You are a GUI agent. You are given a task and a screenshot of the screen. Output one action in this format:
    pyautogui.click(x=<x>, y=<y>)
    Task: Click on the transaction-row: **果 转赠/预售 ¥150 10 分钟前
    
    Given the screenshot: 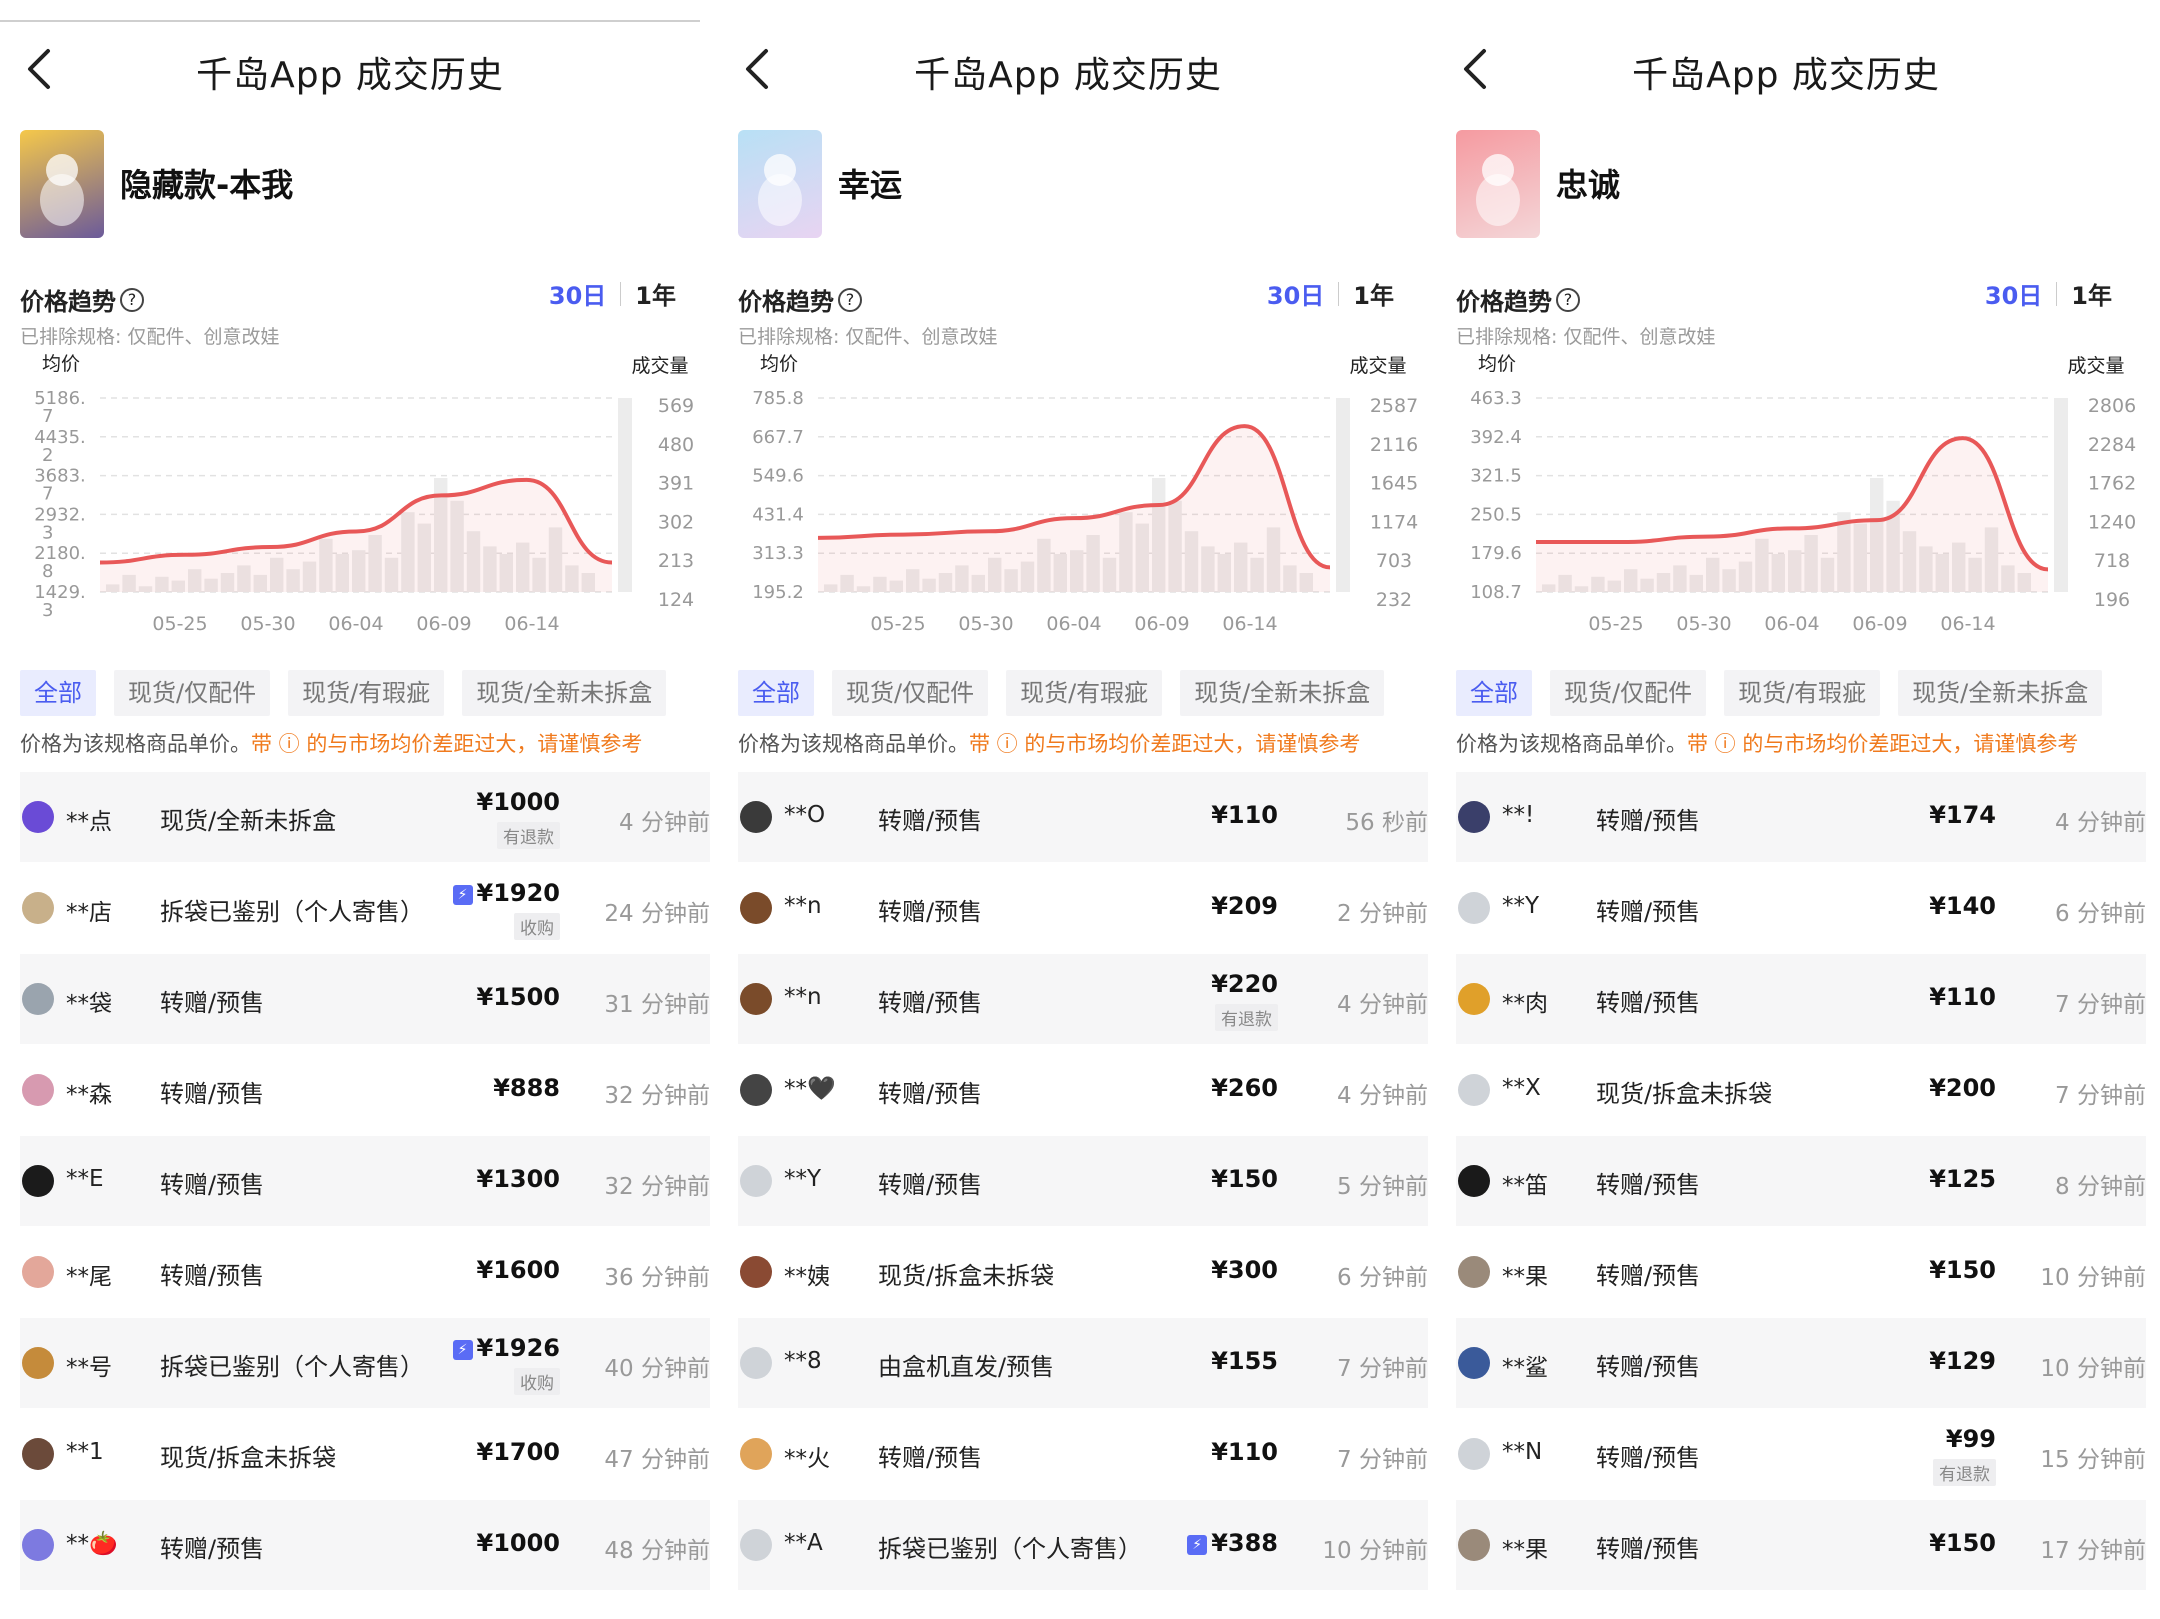 What is the action you would take?
    pyautogui.click(x=1801, y=1272)
    